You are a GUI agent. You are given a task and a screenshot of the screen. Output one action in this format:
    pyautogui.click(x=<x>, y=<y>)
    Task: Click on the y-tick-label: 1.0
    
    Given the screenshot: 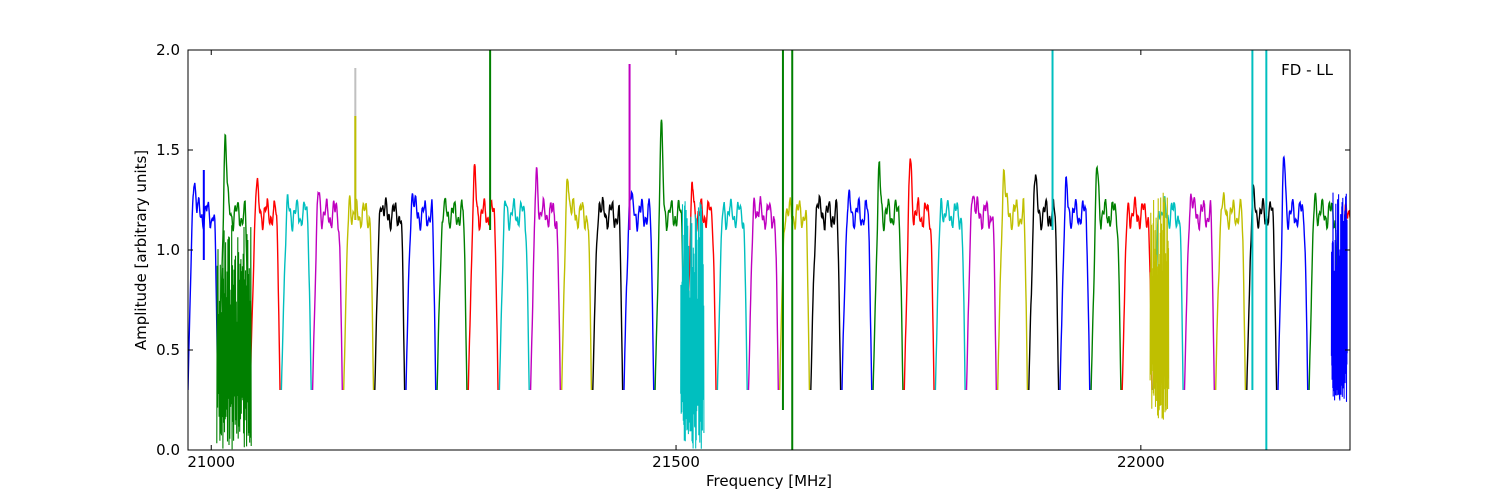 What is the action you would take?
    pyautogui.click(x=168, y=250)
    